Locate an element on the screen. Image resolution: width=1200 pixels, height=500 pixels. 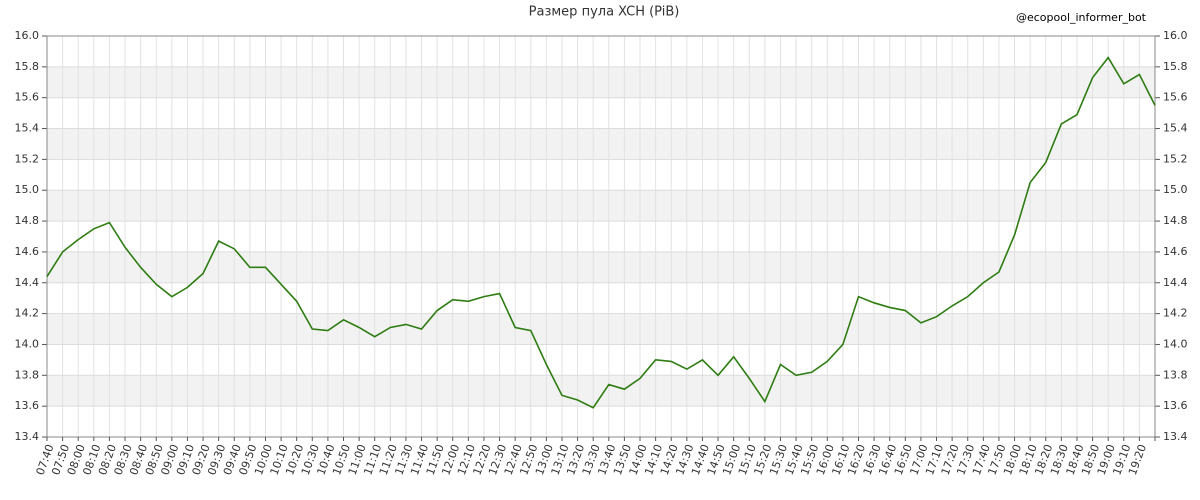
y-tick-label: 13.4 is located at coordinates (27, 436).